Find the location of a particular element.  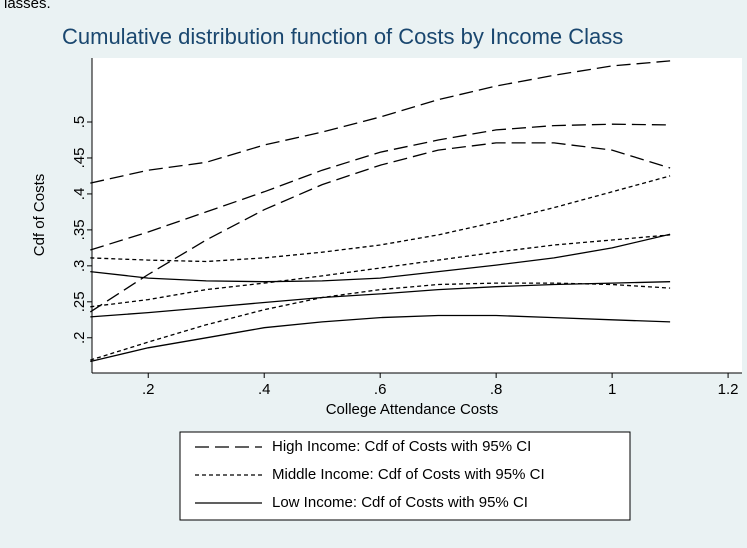

legend-label: Middle Income: Cdf of Costs with 95% CI is located at coordinates (408, 474).